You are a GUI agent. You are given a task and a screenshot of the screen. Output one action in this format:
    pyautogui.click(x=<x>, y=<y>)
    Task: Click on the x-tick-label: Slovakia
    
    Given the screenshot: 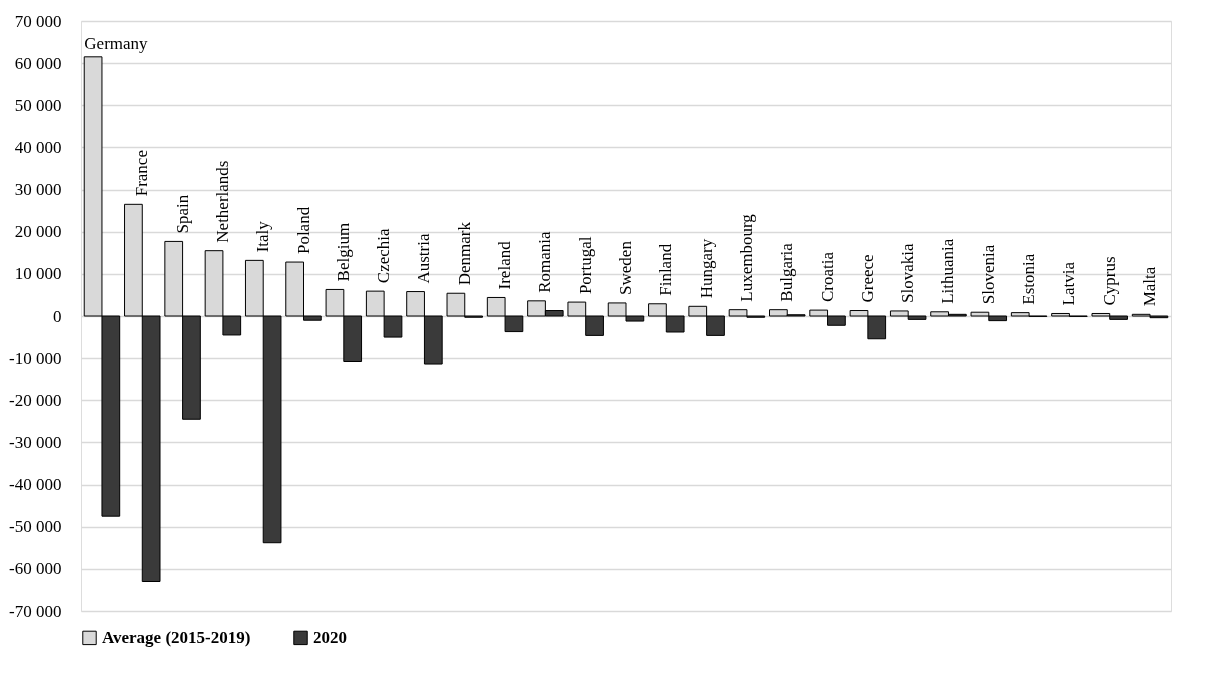 What is the action you would take?
    pyautogui.click(x=908, y=273)
    